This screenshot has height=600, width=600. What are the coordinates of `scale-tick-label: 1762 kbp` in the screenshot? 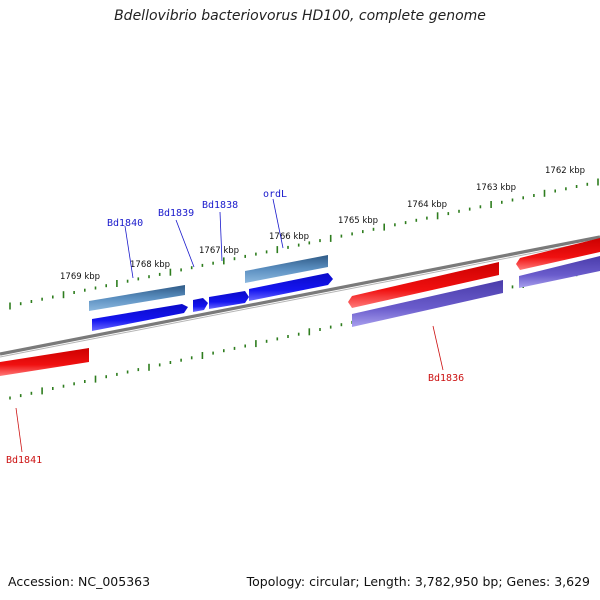 It's located at (565, 171).